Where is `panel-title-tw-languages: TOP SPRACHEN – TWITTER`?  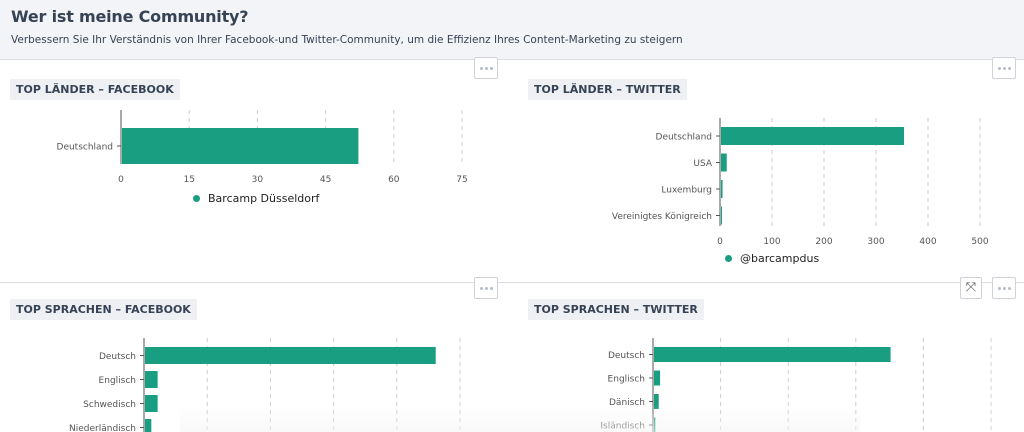 panel-title-tw-languages: TOP SPRACHEN – TWITTER is located at coordinates (616, 309).